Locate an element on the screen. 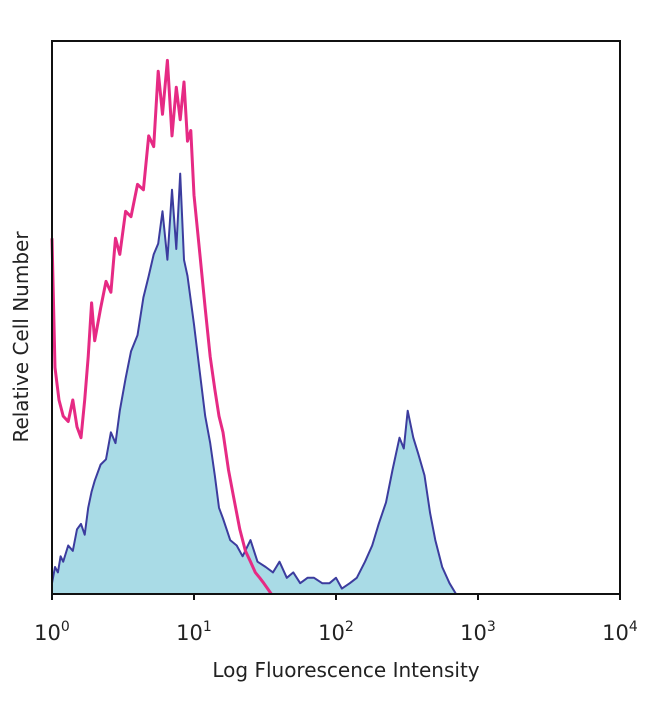  x-axis-title: Log Fluorescence Intensity is located at coordinates (345, 670).